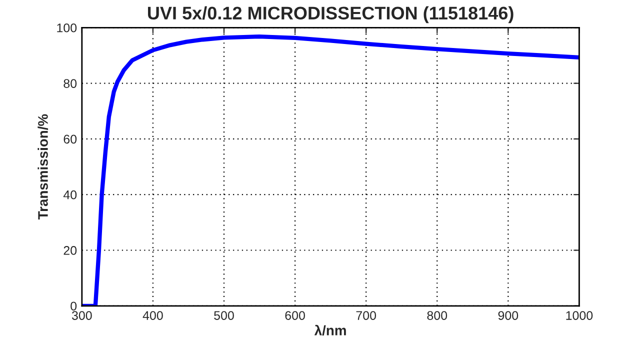  What do you see at coordinates (70, 139) in the screenshot?
I see `y-tick-label: 60` at bounding box center [70, 139].